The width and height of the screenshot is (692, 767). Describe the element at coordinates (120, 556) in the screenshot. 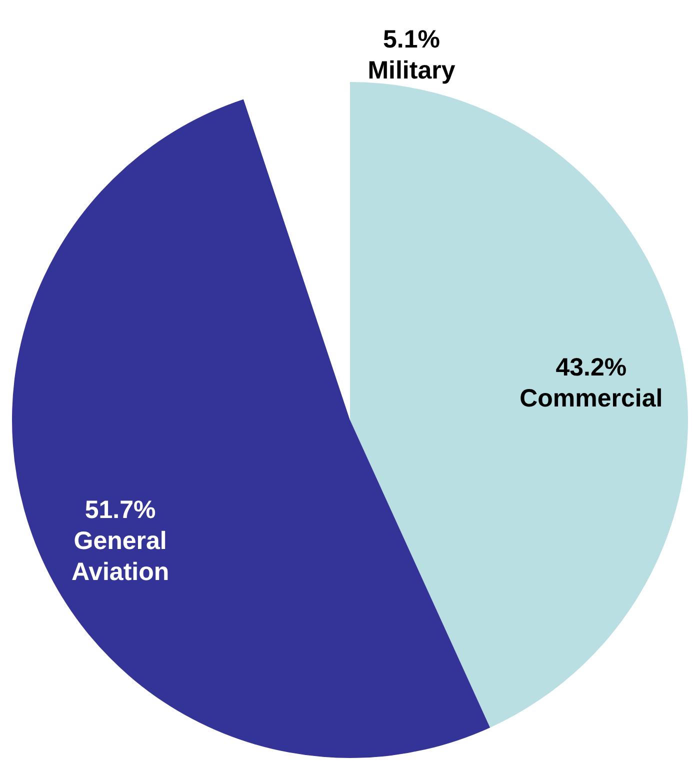

I see `slice-label: General Aviation` at that location.